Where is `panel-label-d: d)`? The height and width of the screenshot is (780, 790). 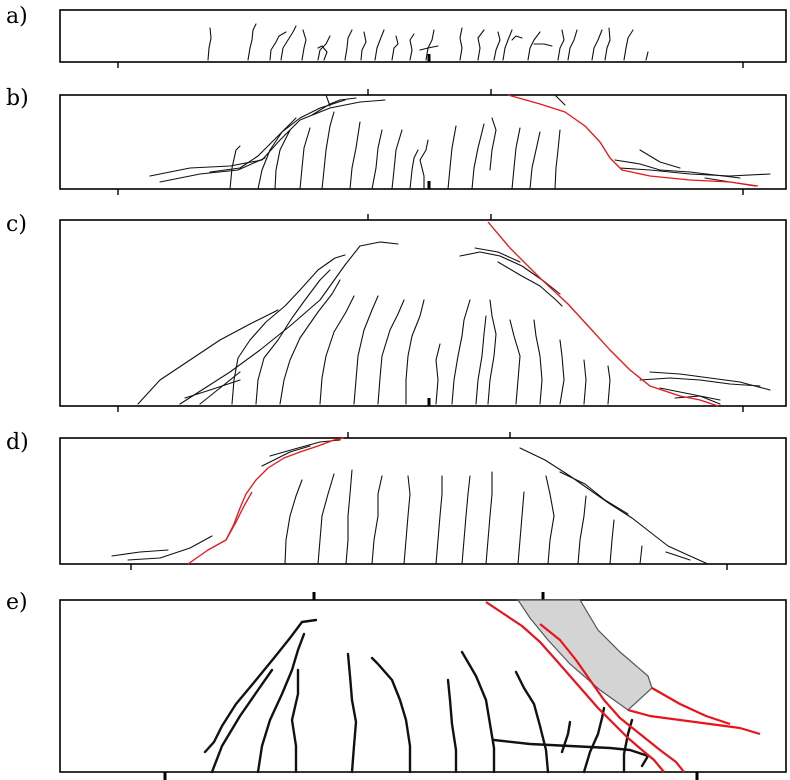 panel-label-d: d) is located at coordinates (17, 442).